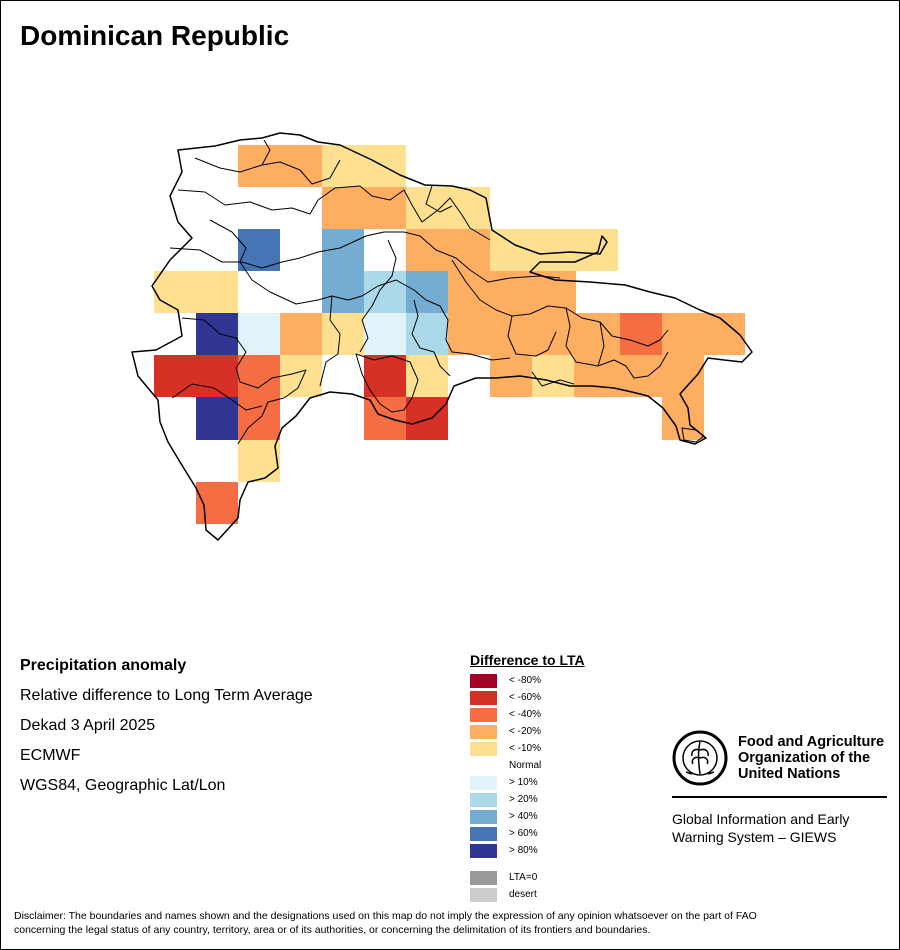 The height and width of the screenshot is (950, 900). I want to click on legend-item: > 40%, so click(560, 816).